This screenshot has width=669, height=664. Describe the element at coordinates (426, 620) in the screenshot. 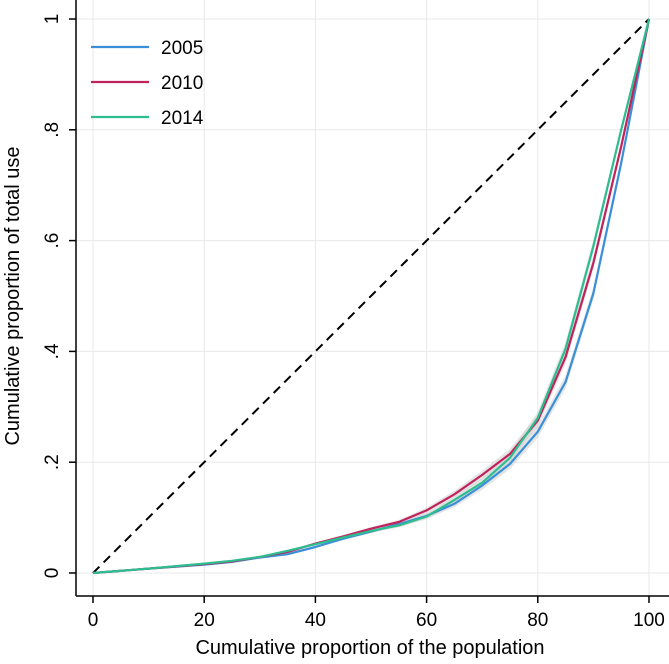

I see `x-tick-label: 60` at that location.